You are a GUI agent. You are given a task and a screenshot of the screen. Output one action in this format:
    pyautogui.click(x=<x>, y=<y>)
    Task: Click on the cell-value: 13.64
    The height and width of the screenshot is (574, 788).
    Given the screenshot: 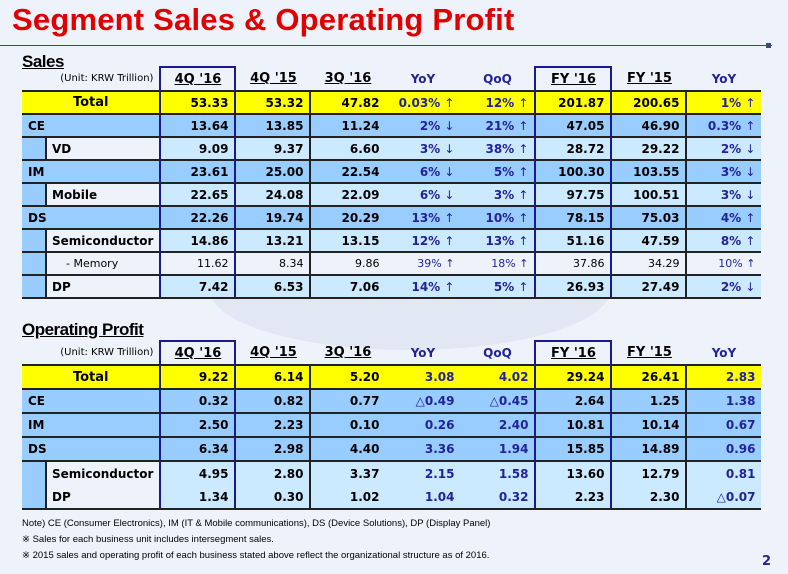 What is the action you would take?
    pyautogui.click(x=197, y=125)
    